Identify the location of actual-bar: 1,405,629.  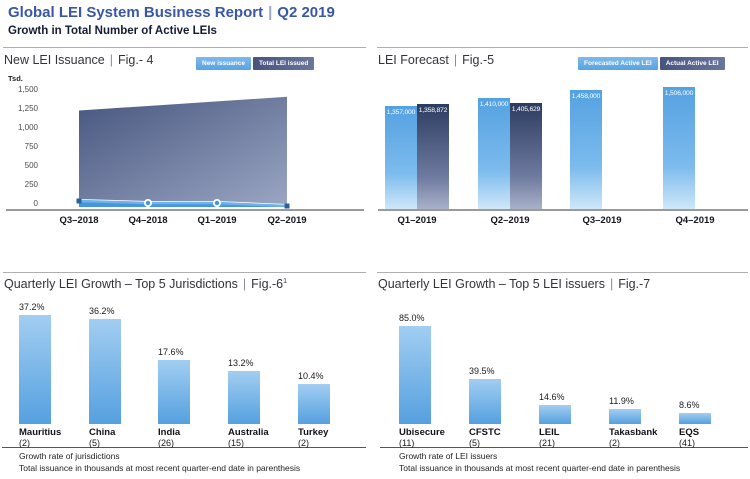
(526, 156).